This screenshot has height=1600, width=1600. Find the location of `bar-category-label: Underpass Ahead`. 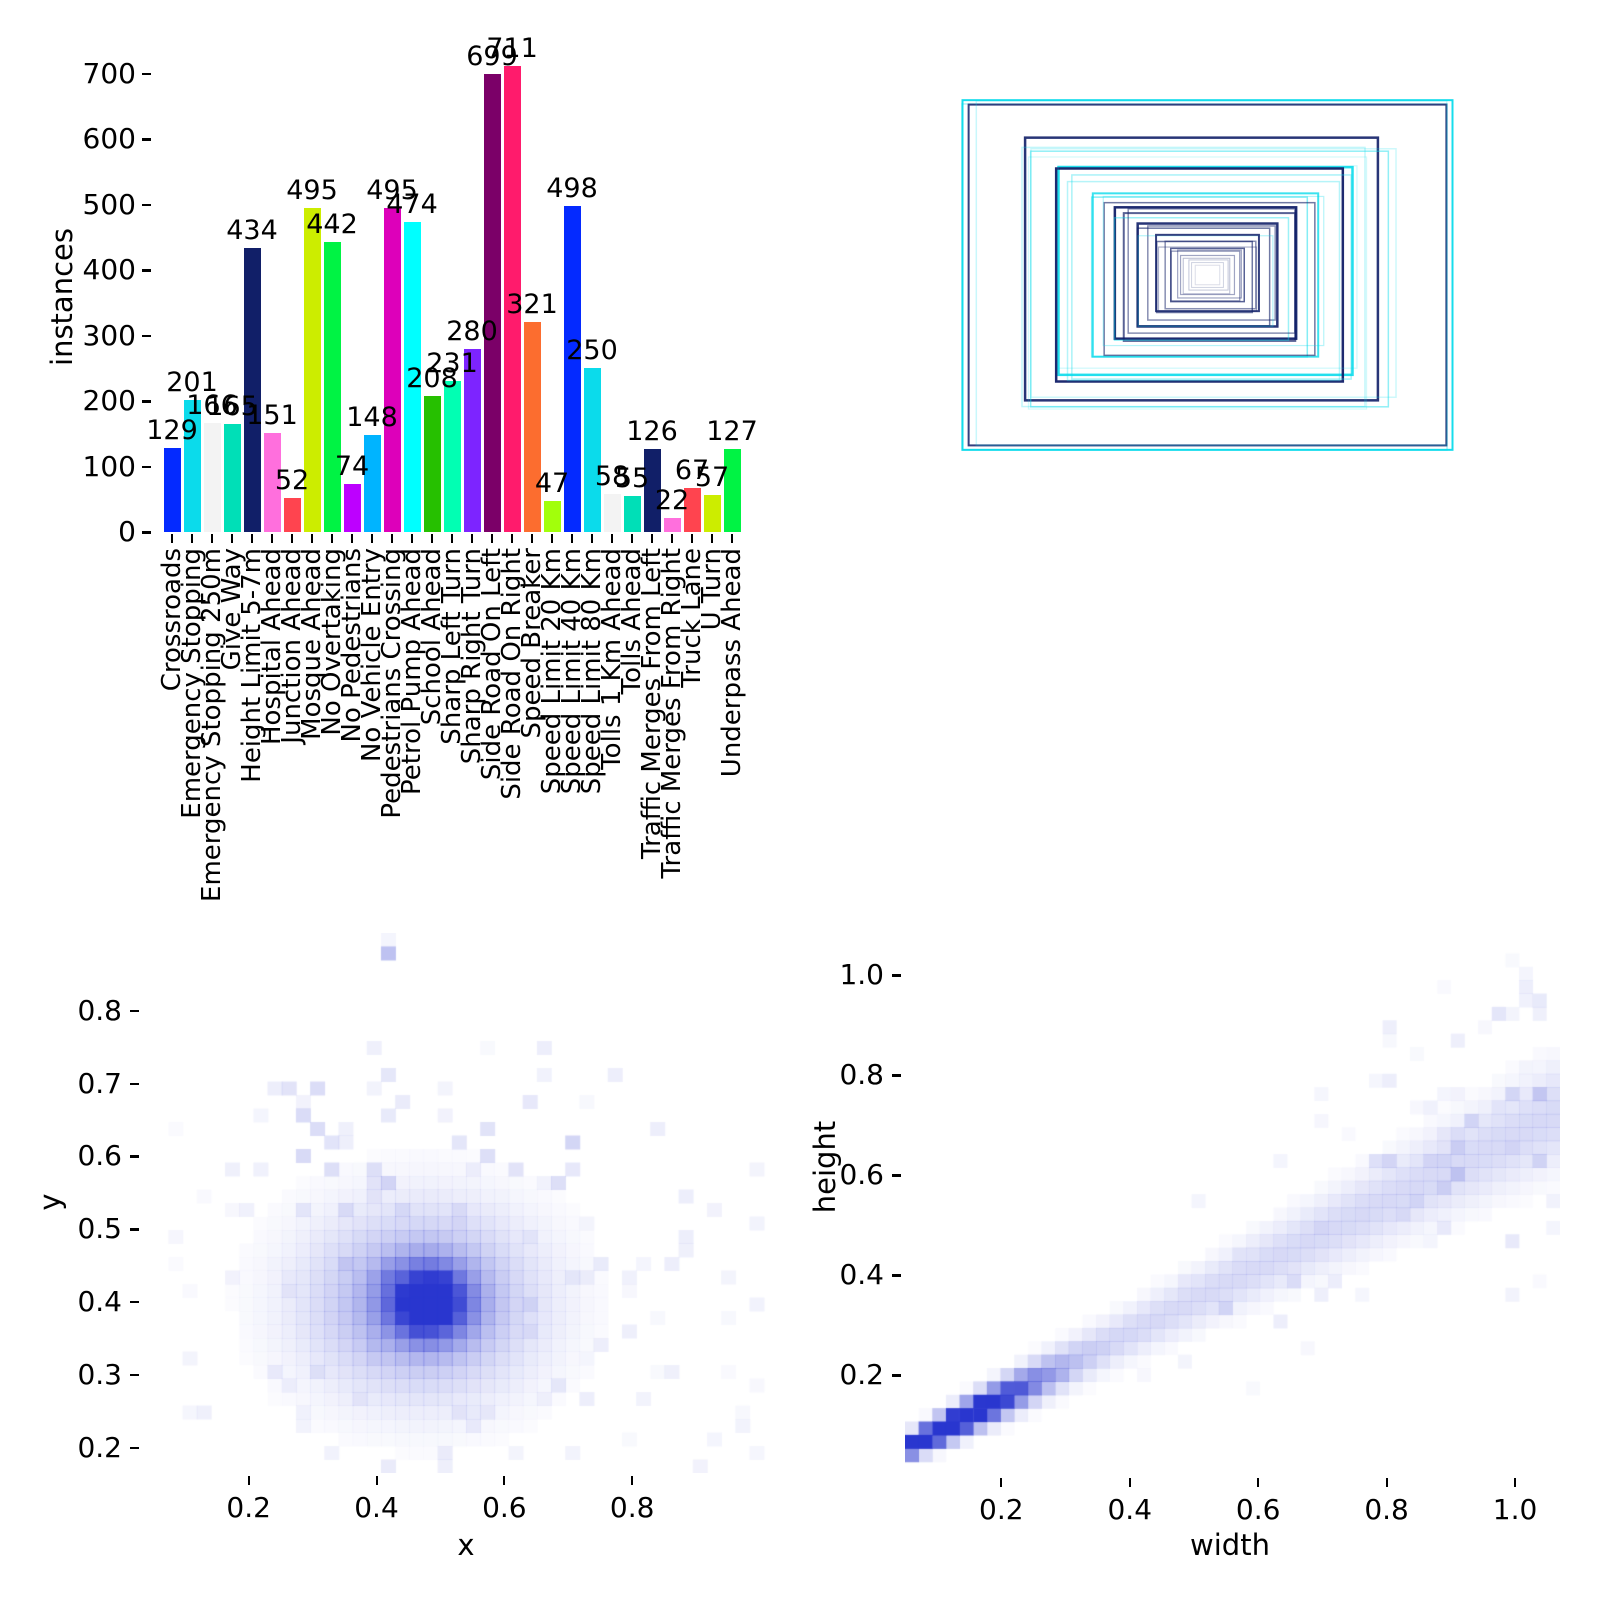

bar-category-label: Underpass Ahead is located at coordinates (732, 663).